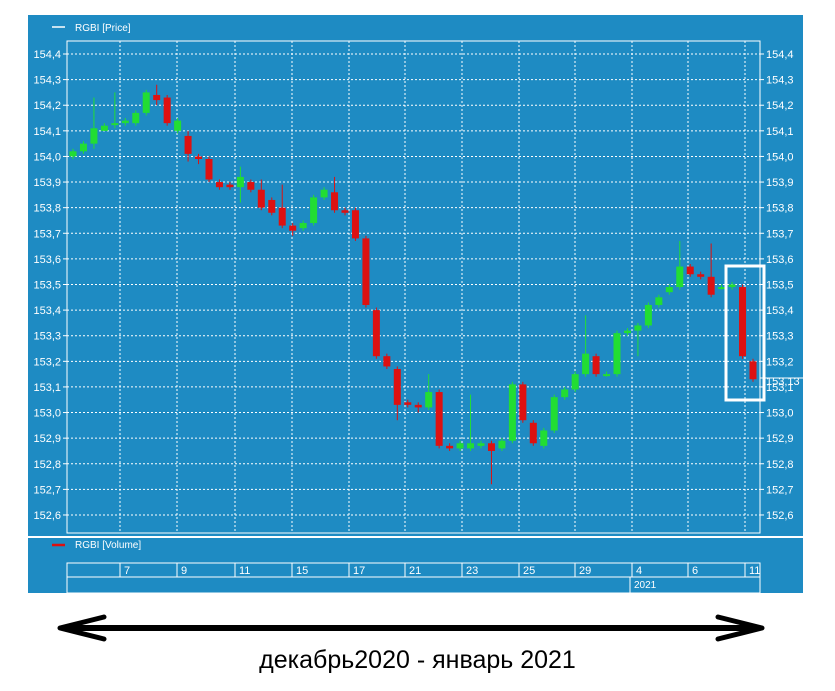  Describe the element at coordinates (780, 414) in the screenshot. I see `y-tick-label-right: 153,0` at that location.